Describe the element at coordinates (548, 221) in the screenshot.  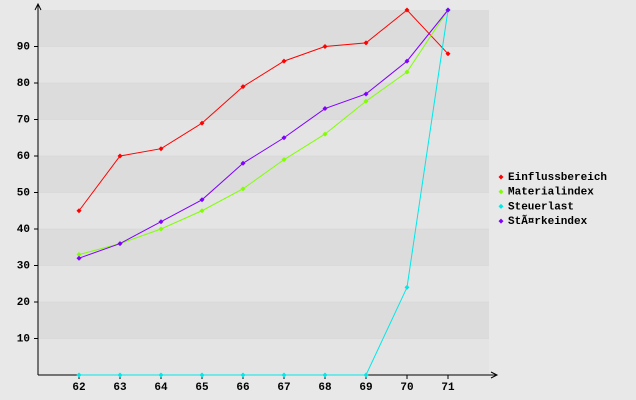
I see `legend-label: StÃ¤rkeindex` at that location.